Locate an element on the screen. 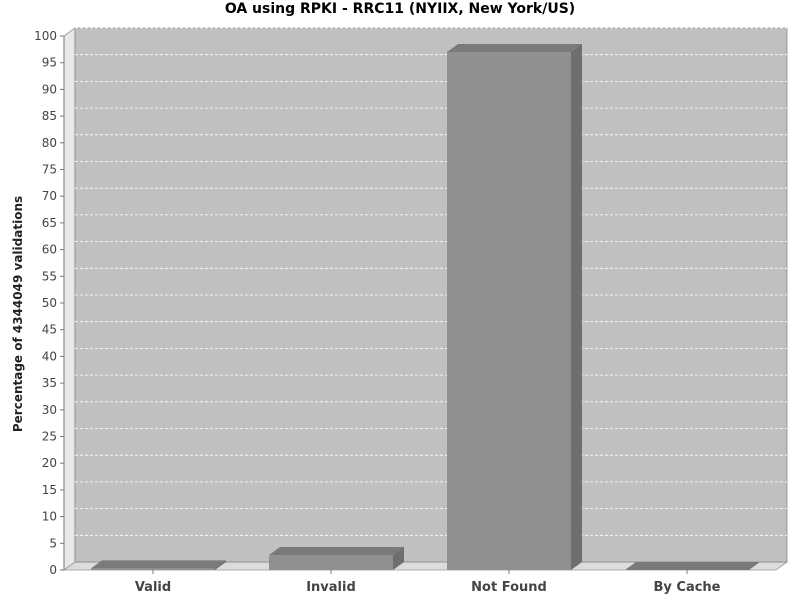  plot-side-wall is located at coordinates (69, 299).